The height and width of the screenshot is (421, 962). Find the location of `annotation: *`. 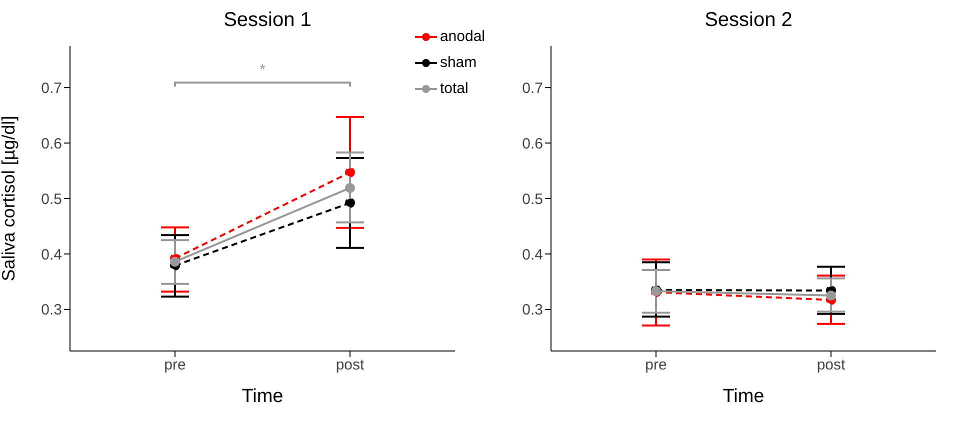

annotation: * is located at coordinates (263, 70).